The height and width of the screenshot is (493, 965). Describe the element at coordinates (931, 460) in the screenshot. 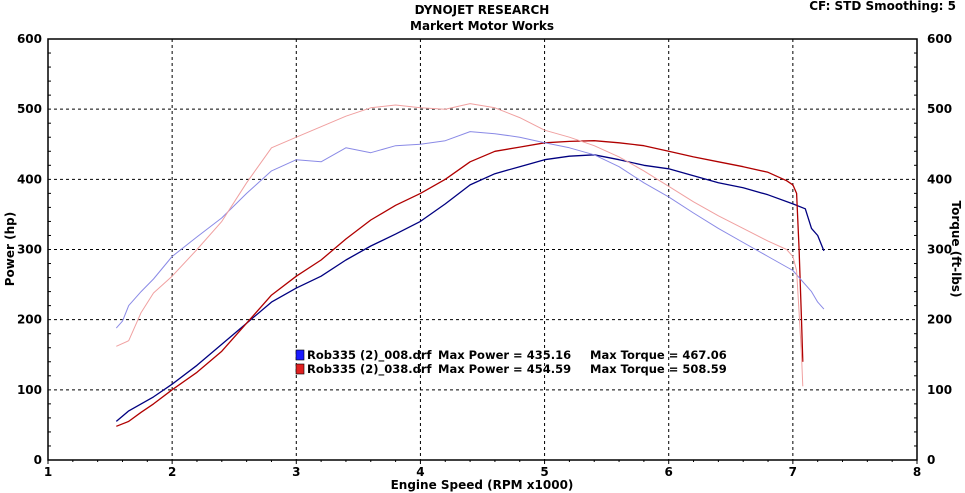

I see `right-y-tick-label: 0` at that location.